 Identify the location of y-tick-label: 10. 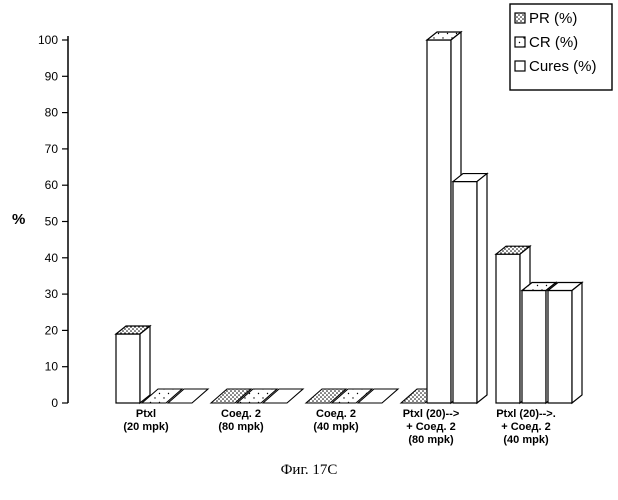
(52, 367).